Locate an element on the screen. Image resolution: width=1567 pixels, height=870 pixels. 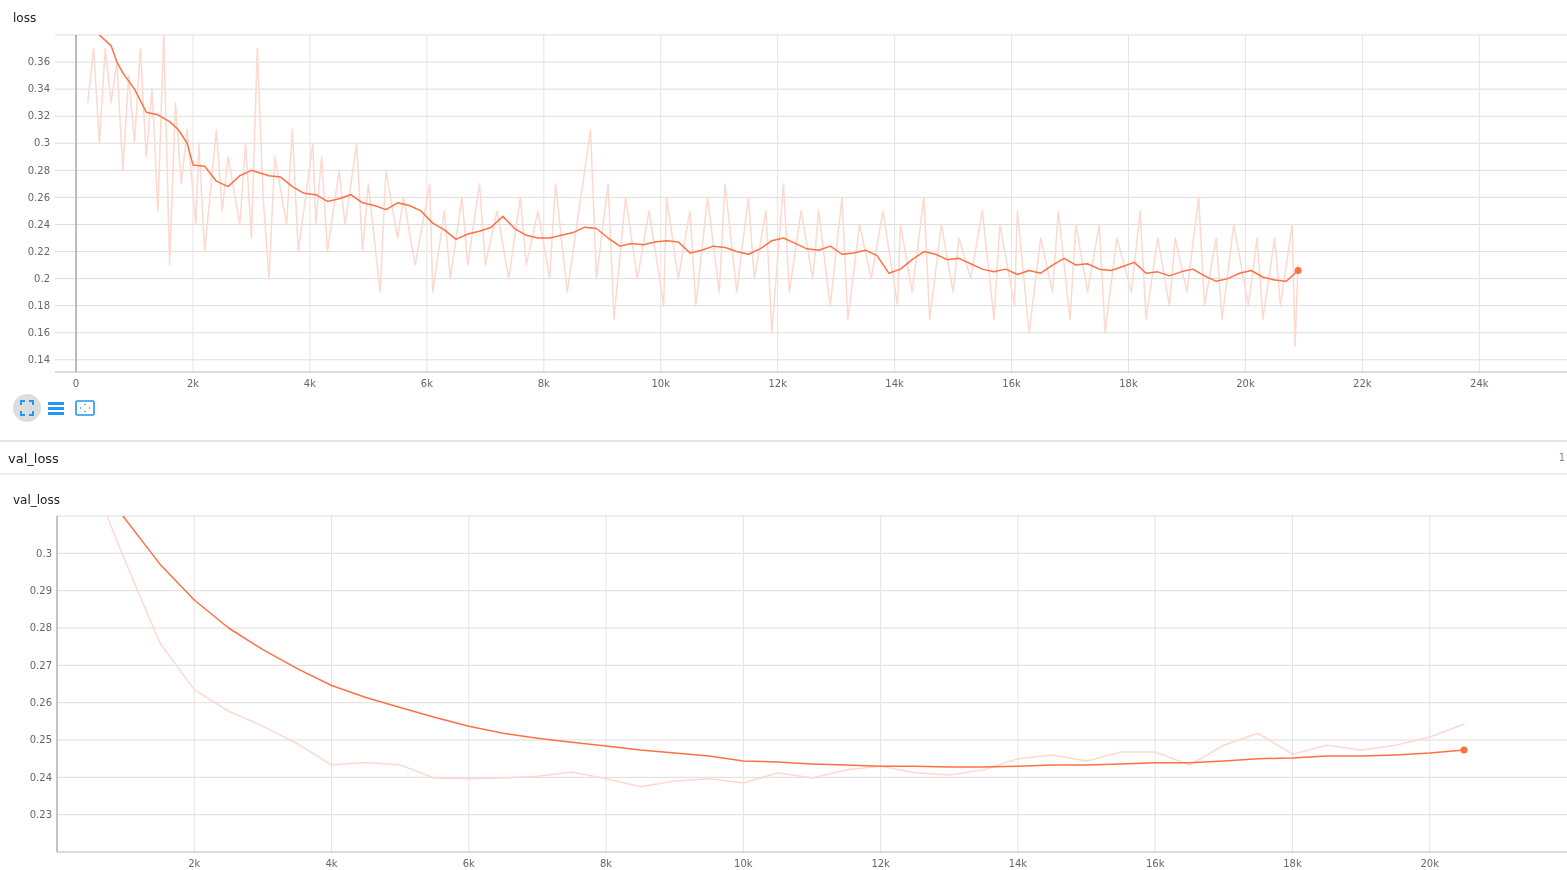
x-tick-label: 24k is located at coordinates (1479, 383).